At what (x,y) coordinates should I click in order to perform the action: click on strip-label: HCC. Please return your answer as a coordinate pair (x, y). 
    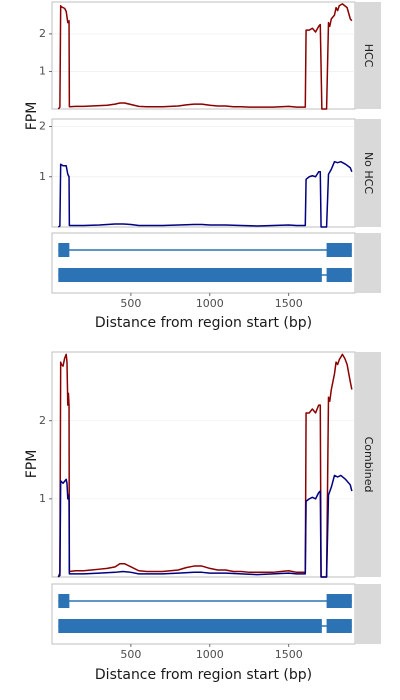
    Looking at the image, I should click on (368, 56).